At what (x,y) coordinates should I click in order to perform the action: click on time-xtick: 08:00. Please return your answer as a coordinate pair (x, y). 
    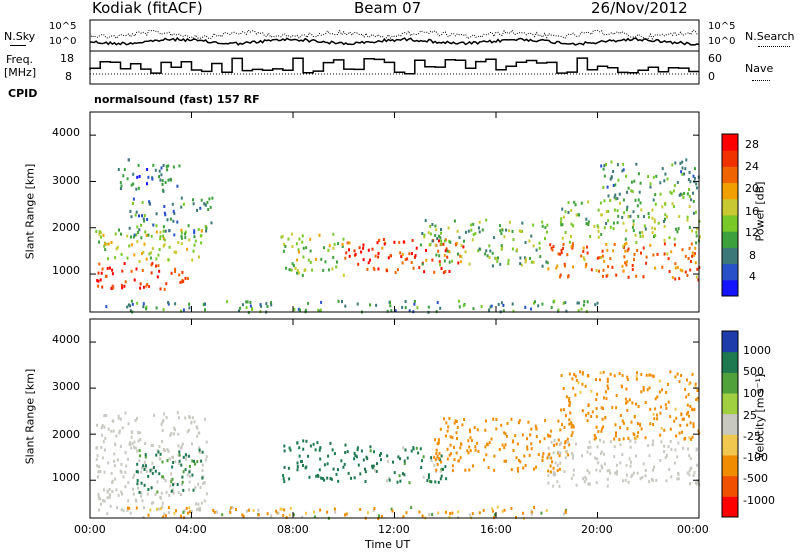
    Looking at the image, I should click on (293, 529).